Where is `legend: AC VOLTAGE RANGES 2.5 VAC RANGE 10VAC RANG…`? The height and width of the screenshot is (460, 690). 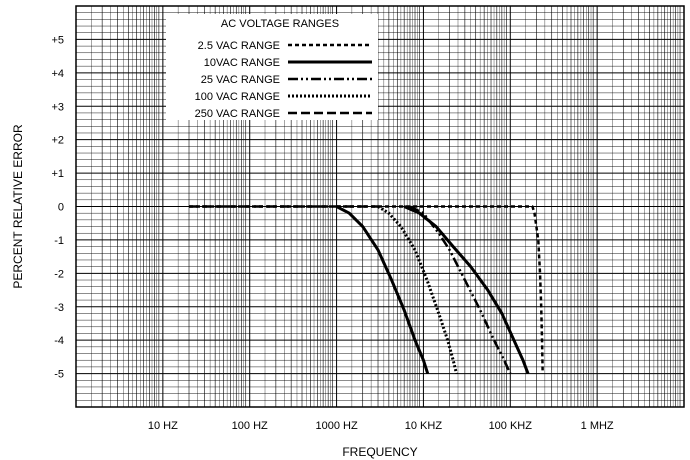
legend: AC VOLTAGE RANGES 2.5 VAC RANGE 10VAC RANG… is located at coordinates (272, 67).